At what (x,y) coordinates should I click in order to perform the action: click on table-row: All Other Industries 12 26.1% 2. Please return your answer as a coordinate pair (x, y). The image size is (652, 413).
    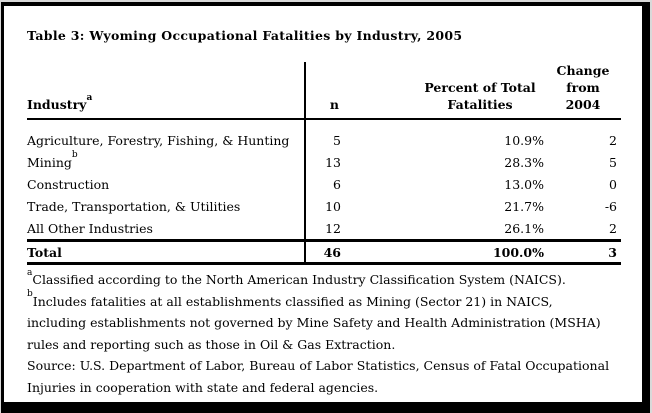
    Looking at the image, I should click on (324, 229).